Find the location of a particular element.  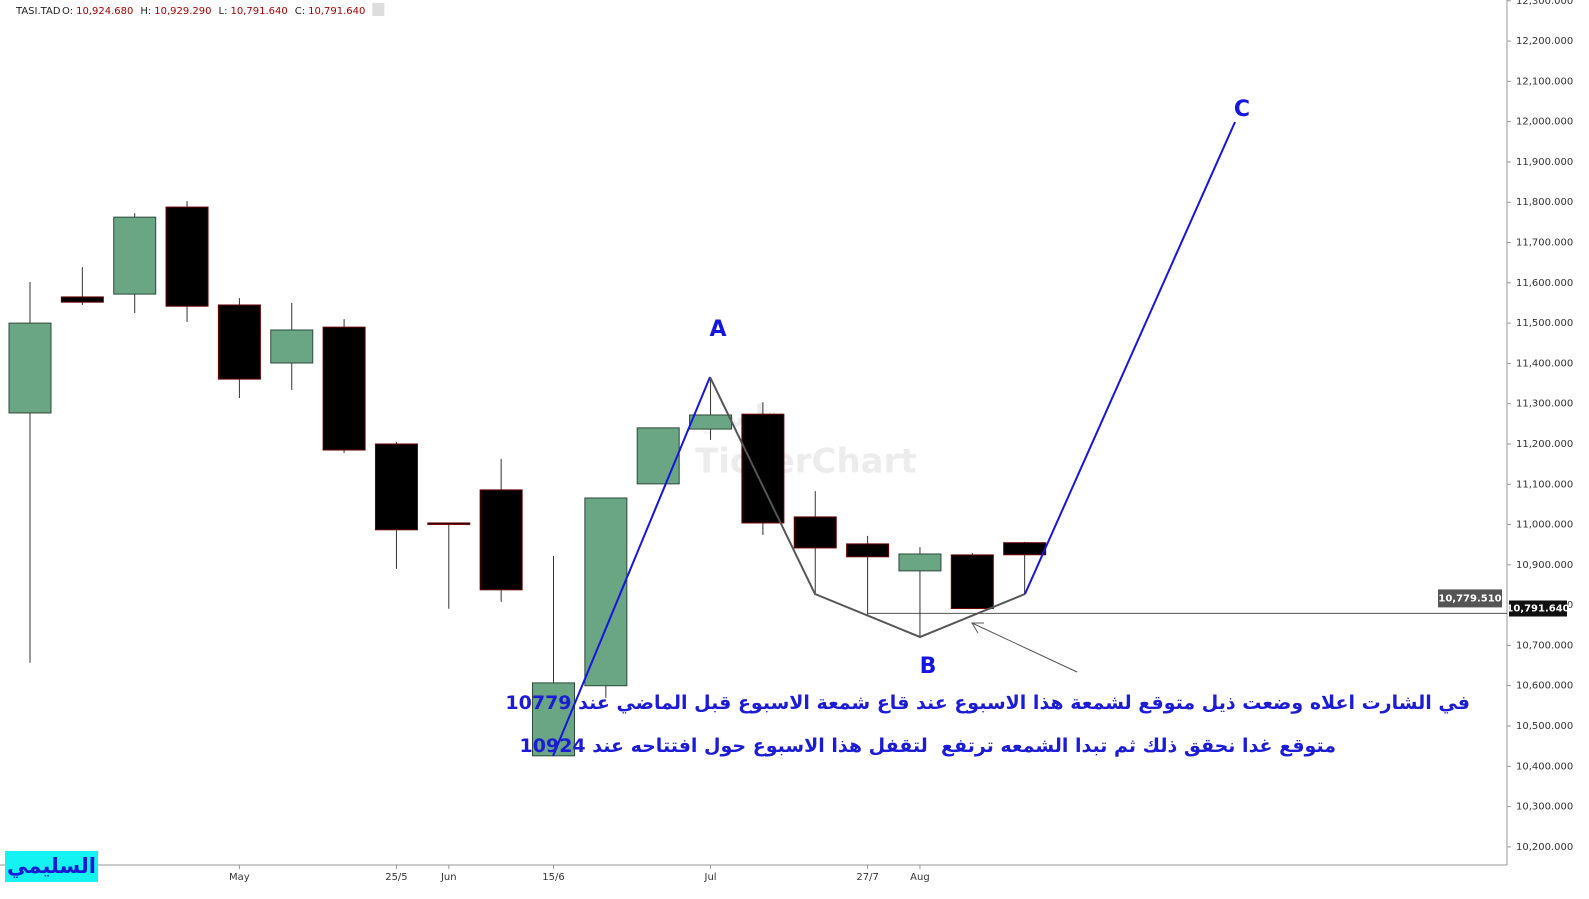

x-tick-label: Jun is located at coordinates (448, 877).